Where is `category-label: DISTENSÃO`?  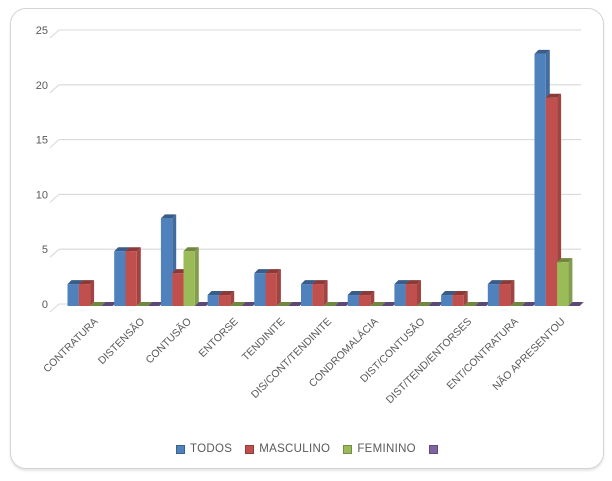
category-label: DISTENSÃO is located at coordinates (121, 341).